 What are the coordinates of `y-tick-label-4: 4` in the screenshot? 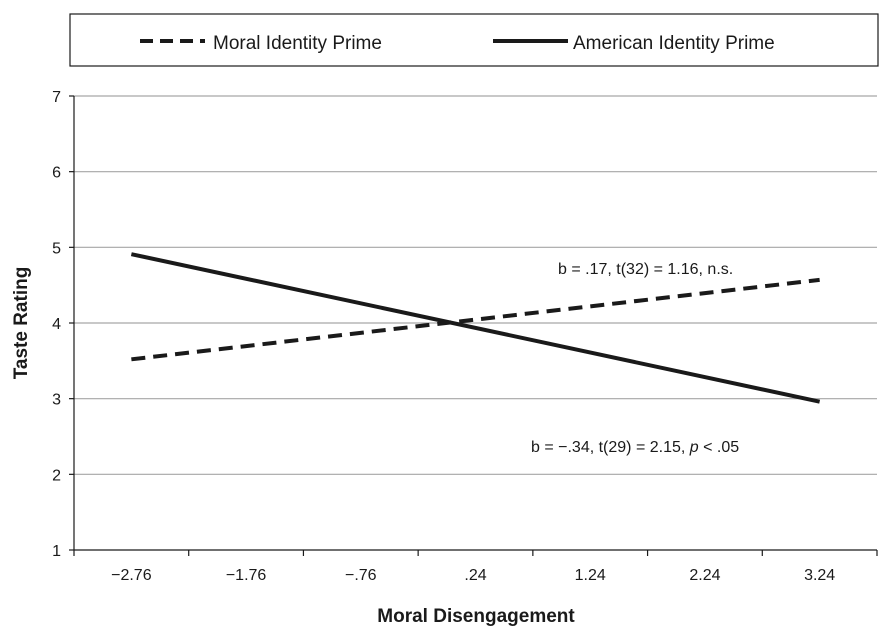 It's located at (56, 324).